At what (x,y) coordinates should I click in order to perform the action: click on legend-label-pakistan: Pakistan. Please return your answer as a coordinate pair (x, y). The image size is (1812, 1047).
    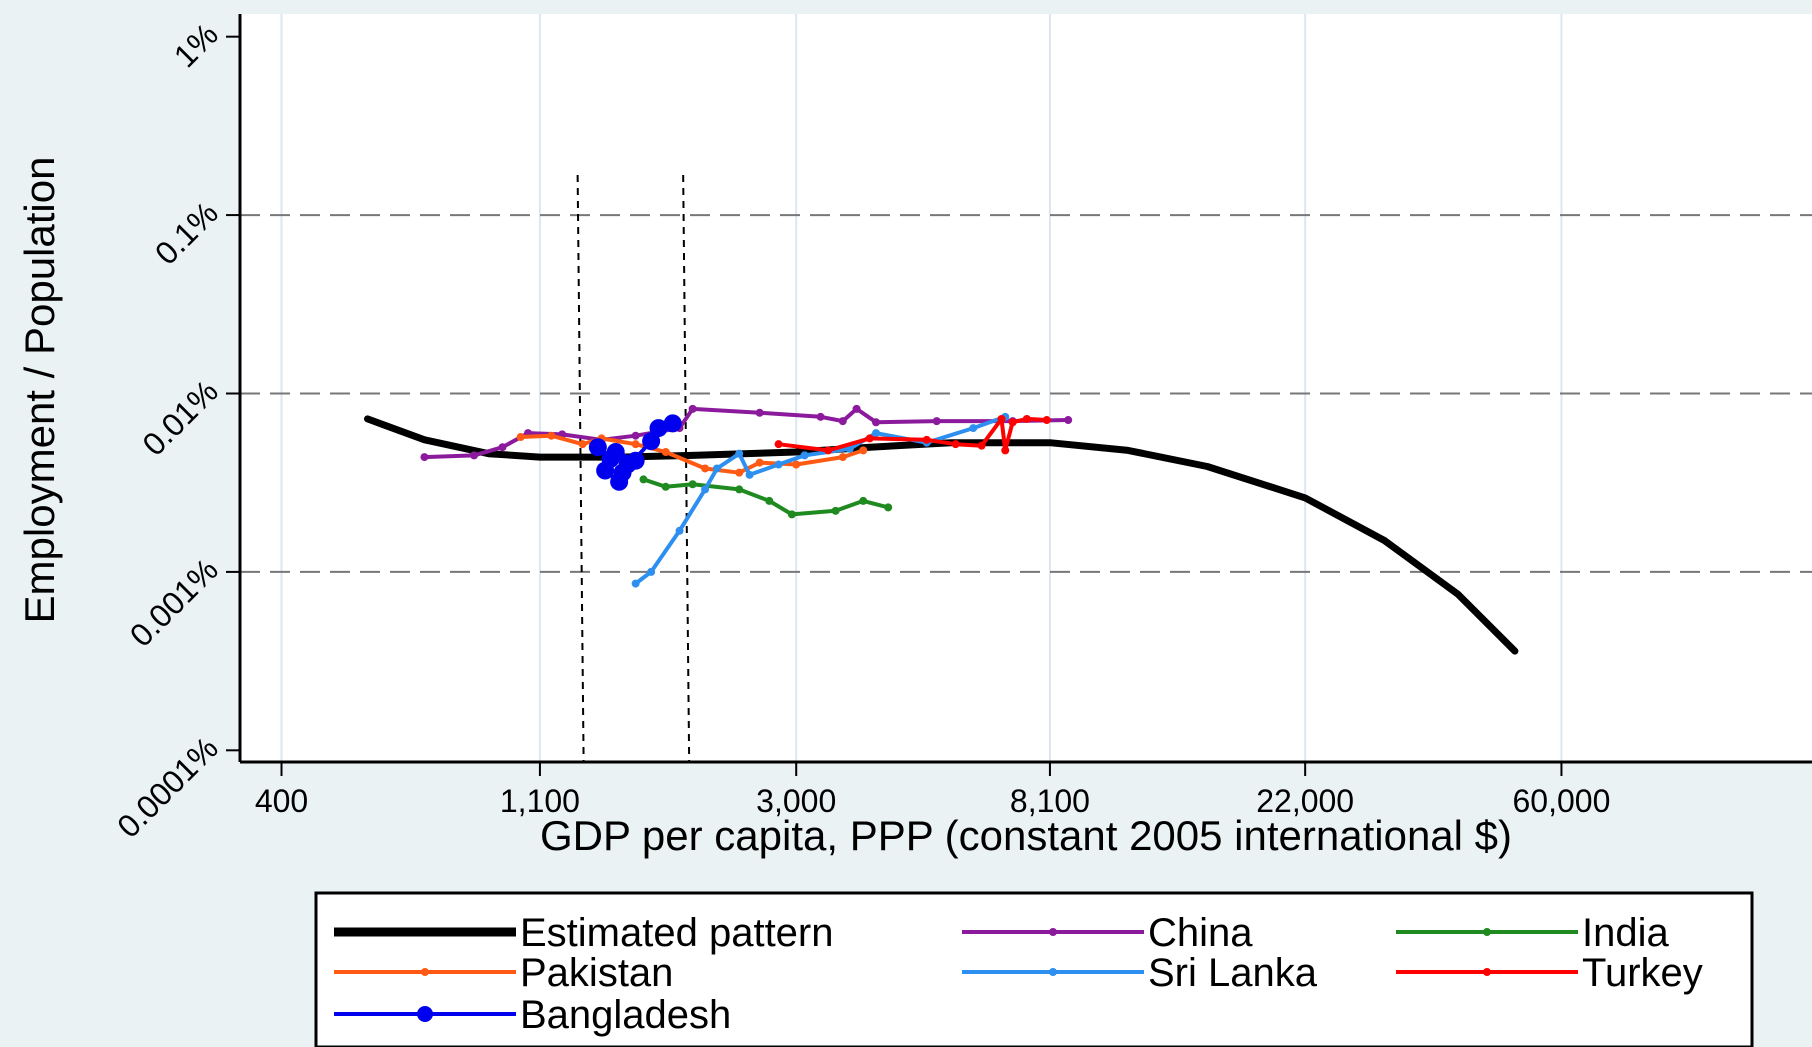
    Looking at the image, I should click on (596, 973).